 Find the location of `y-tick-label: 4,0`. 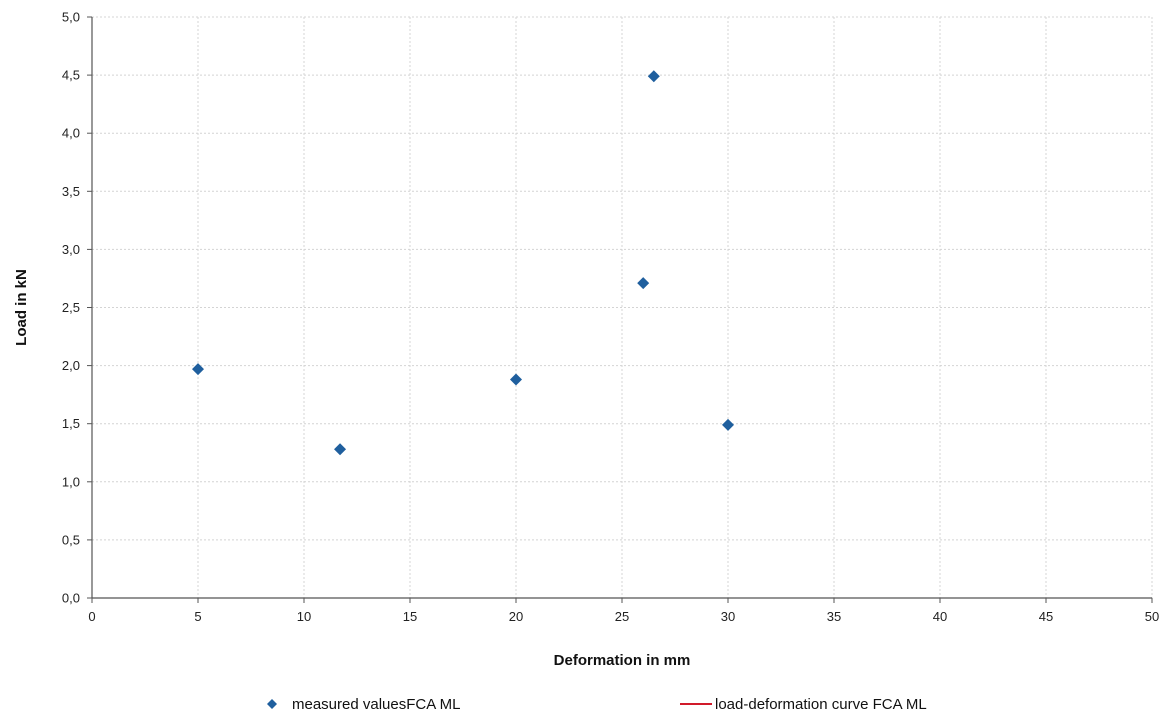

y-tick-label: 4,0 is located at coordinates (71, 133).